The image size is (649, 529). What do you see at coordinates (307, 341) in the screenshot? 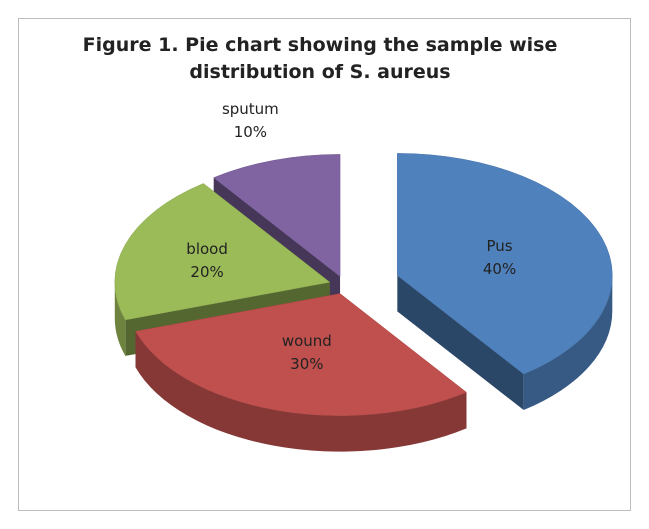
I see `slice-label: wound` at bounding box center [307, 341].